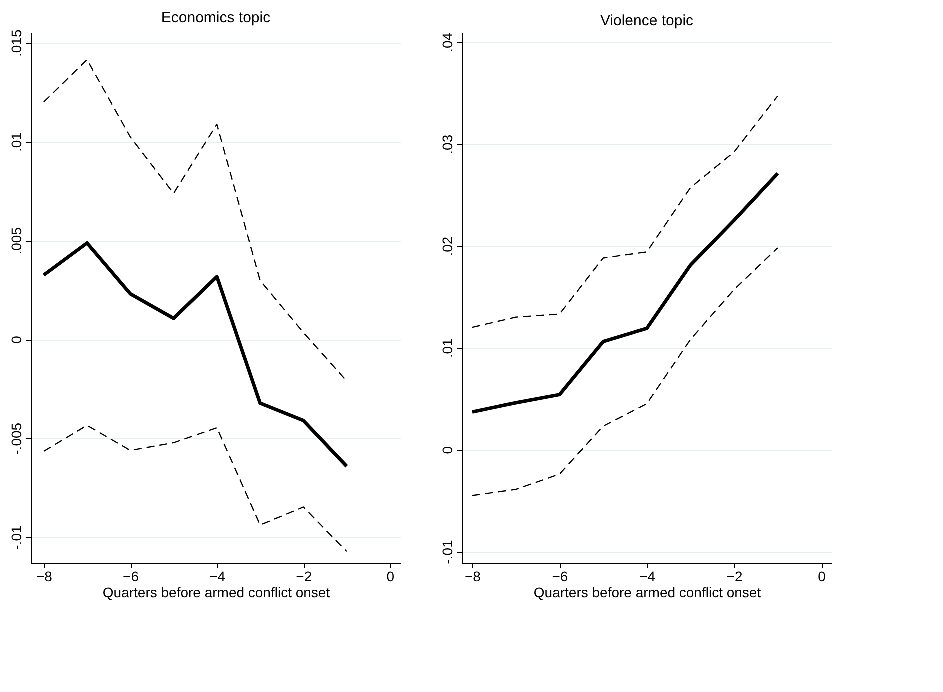 Image resolution: width=943 pixels, height=692 pixels. Describe the element at coordinates (216, 17) in the screenshot. I see `chart-title: Economics topic` at that location.